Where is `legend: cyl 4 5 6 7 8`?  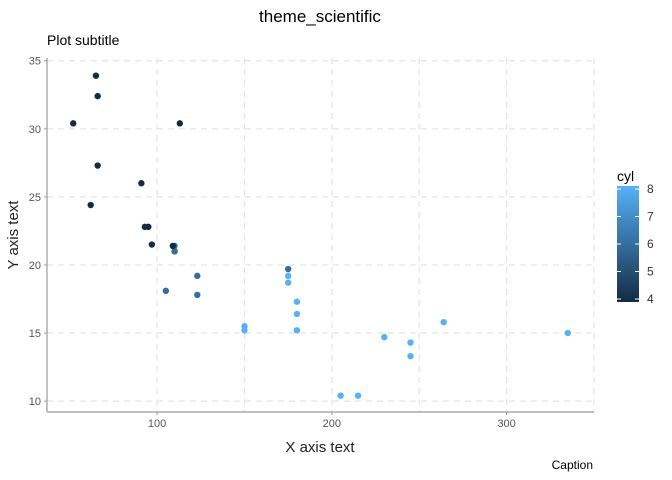
legend: cyl 4 5 6 7 8 is located at coordinates (635, 237).